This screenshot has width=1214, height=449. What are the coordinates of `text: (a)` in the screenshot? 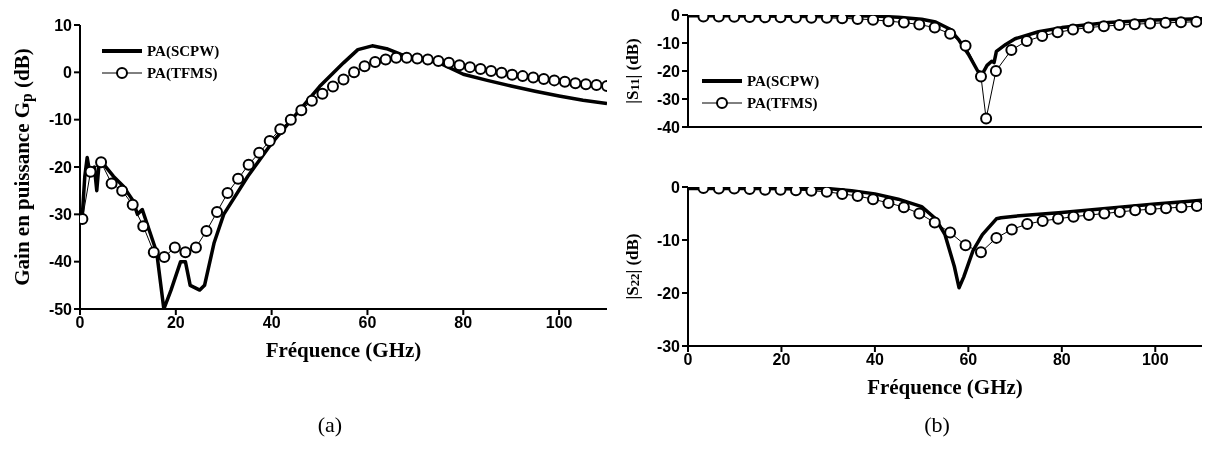 It's located at (330, 425).